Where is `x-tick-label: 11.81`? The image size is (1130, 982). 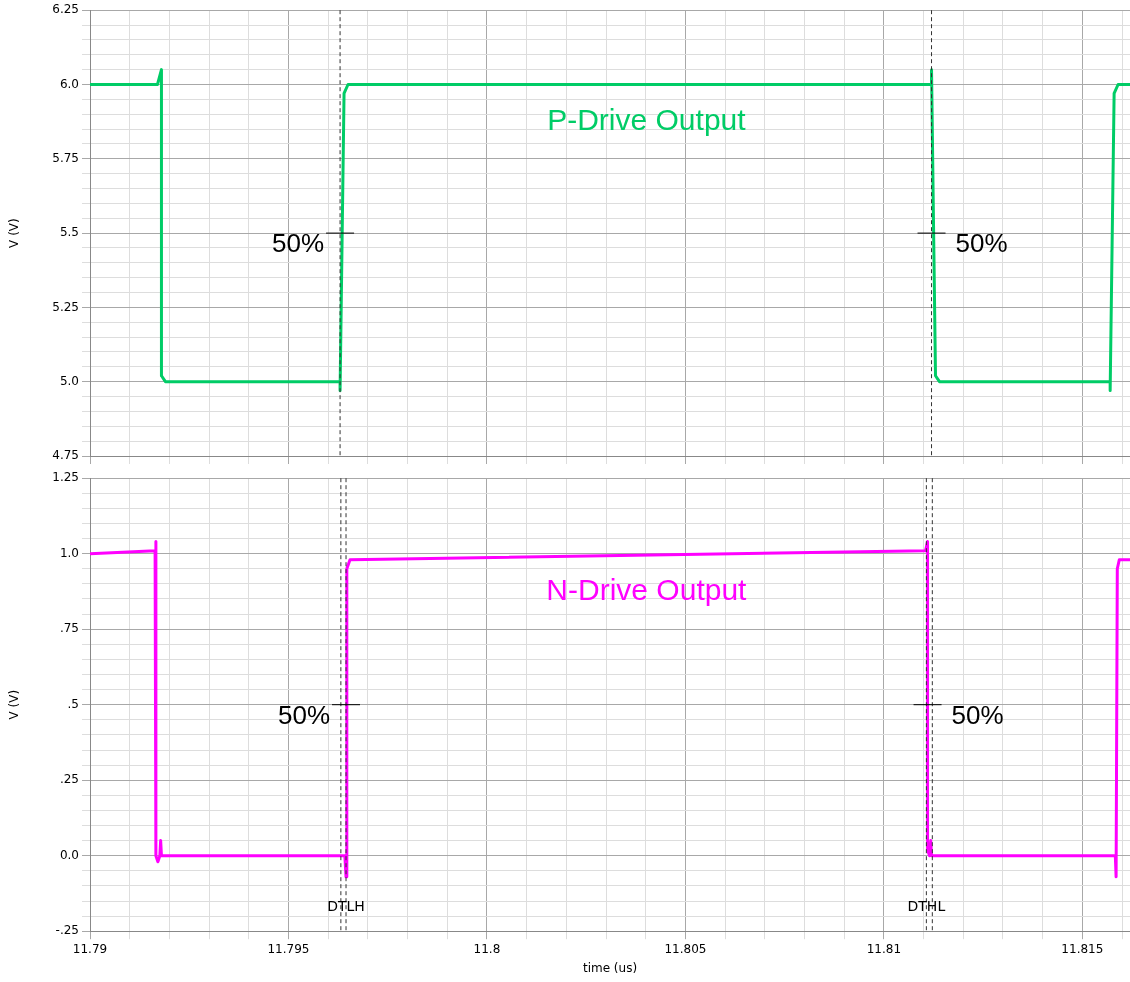
x-tick-label: 11.81 is located at coordinates (884, 948).